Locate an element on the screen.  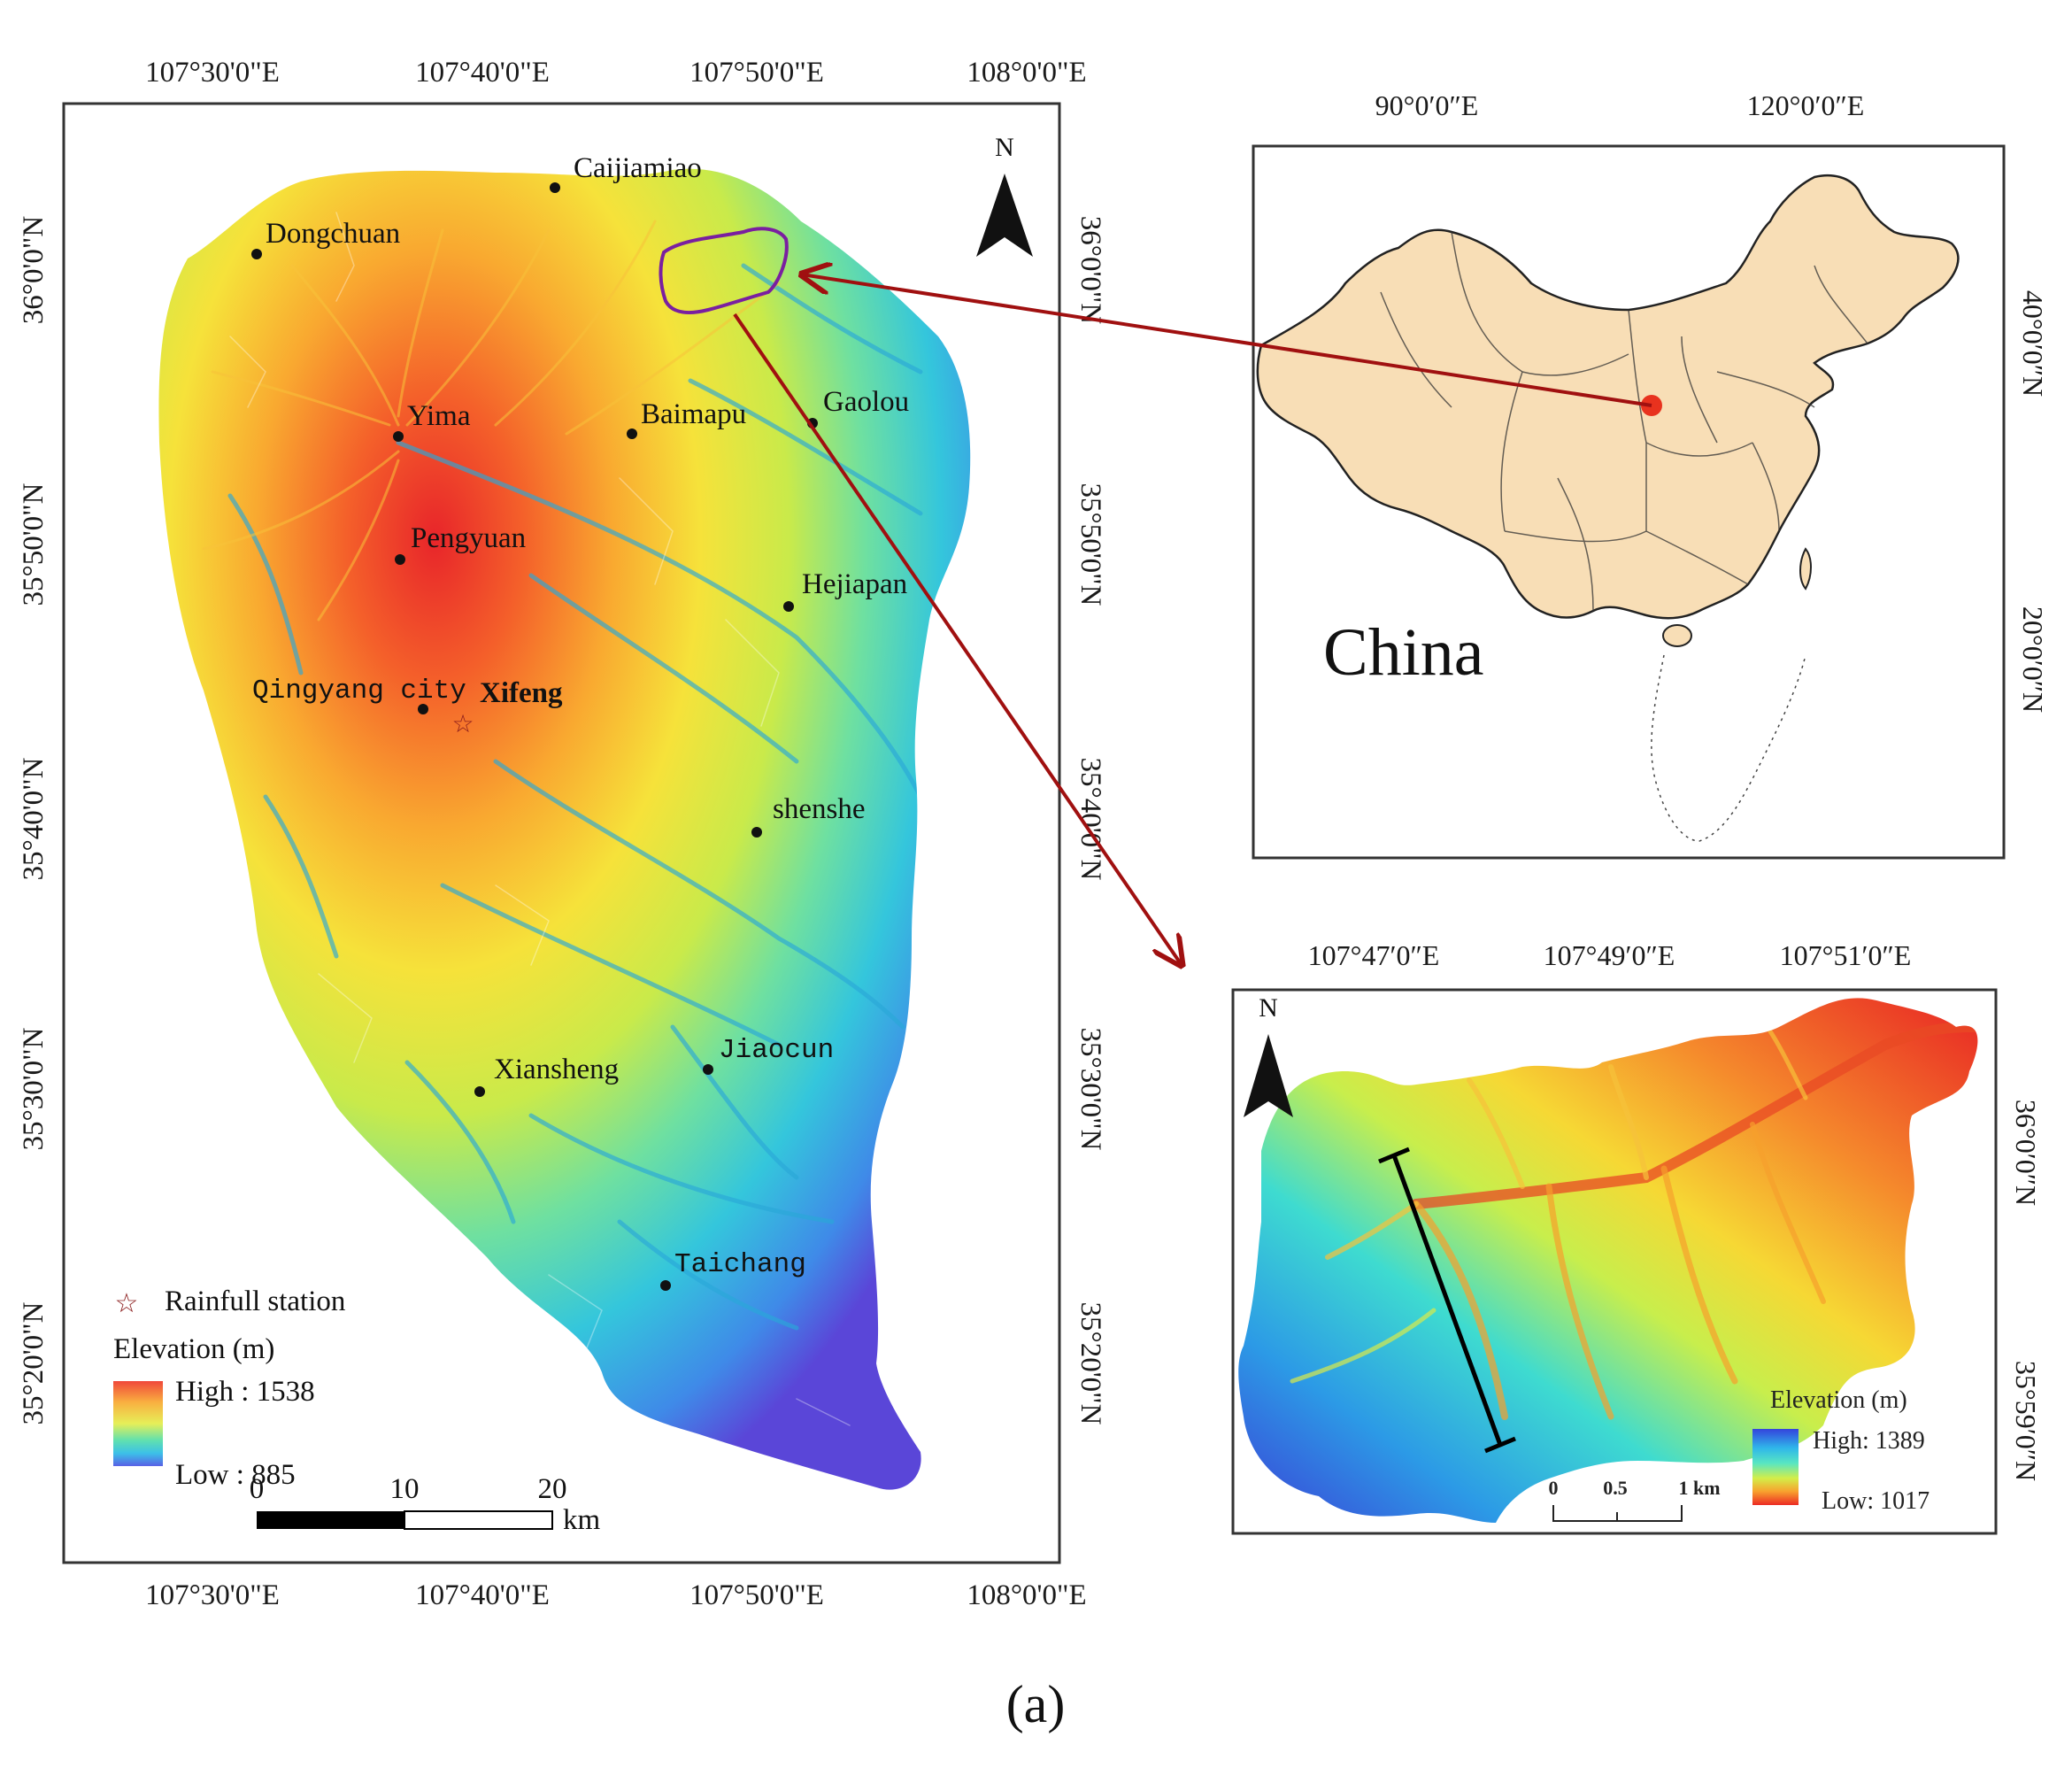
place-qingyang-city: Qingyang city is located at coordinates (359, 695).